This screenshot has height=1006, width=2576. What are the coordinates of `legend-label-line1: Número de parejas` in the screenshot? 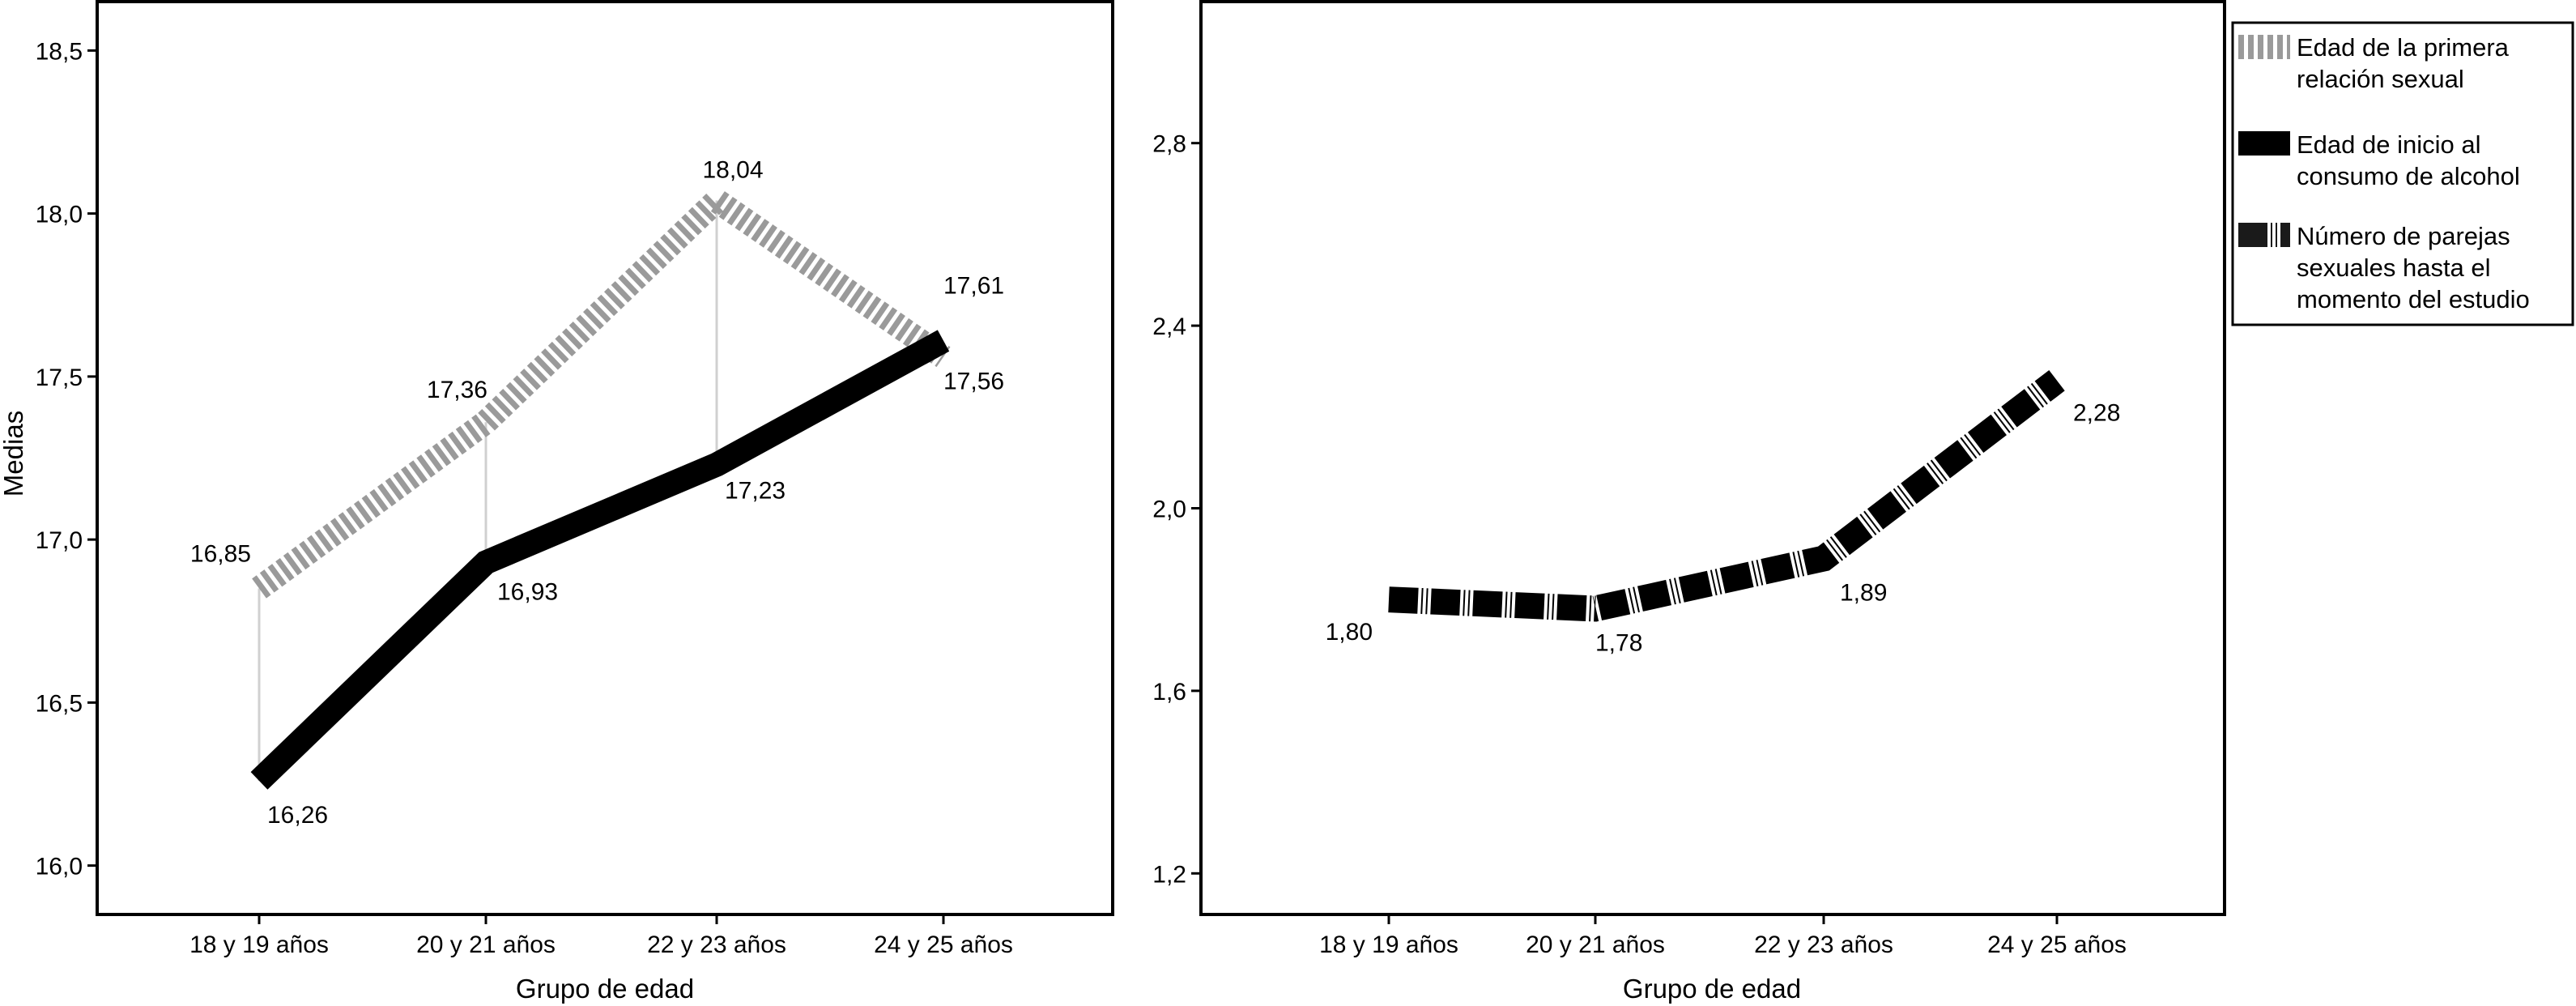 It's located at (2403, 236).